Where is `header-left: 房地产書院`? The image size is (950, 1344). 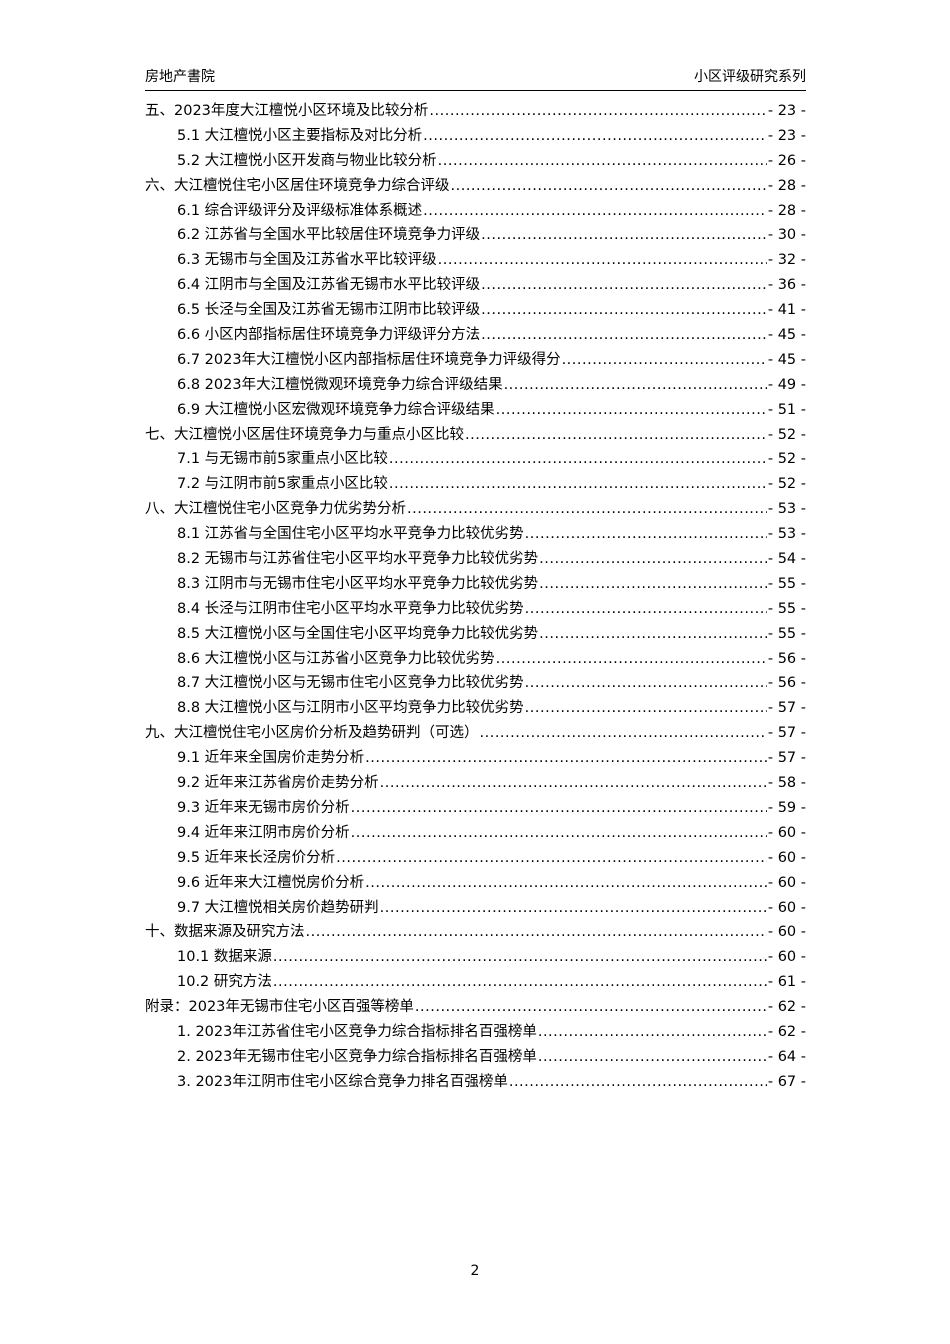
header-left: 房地产書院 is located at coordinates (180, 77).